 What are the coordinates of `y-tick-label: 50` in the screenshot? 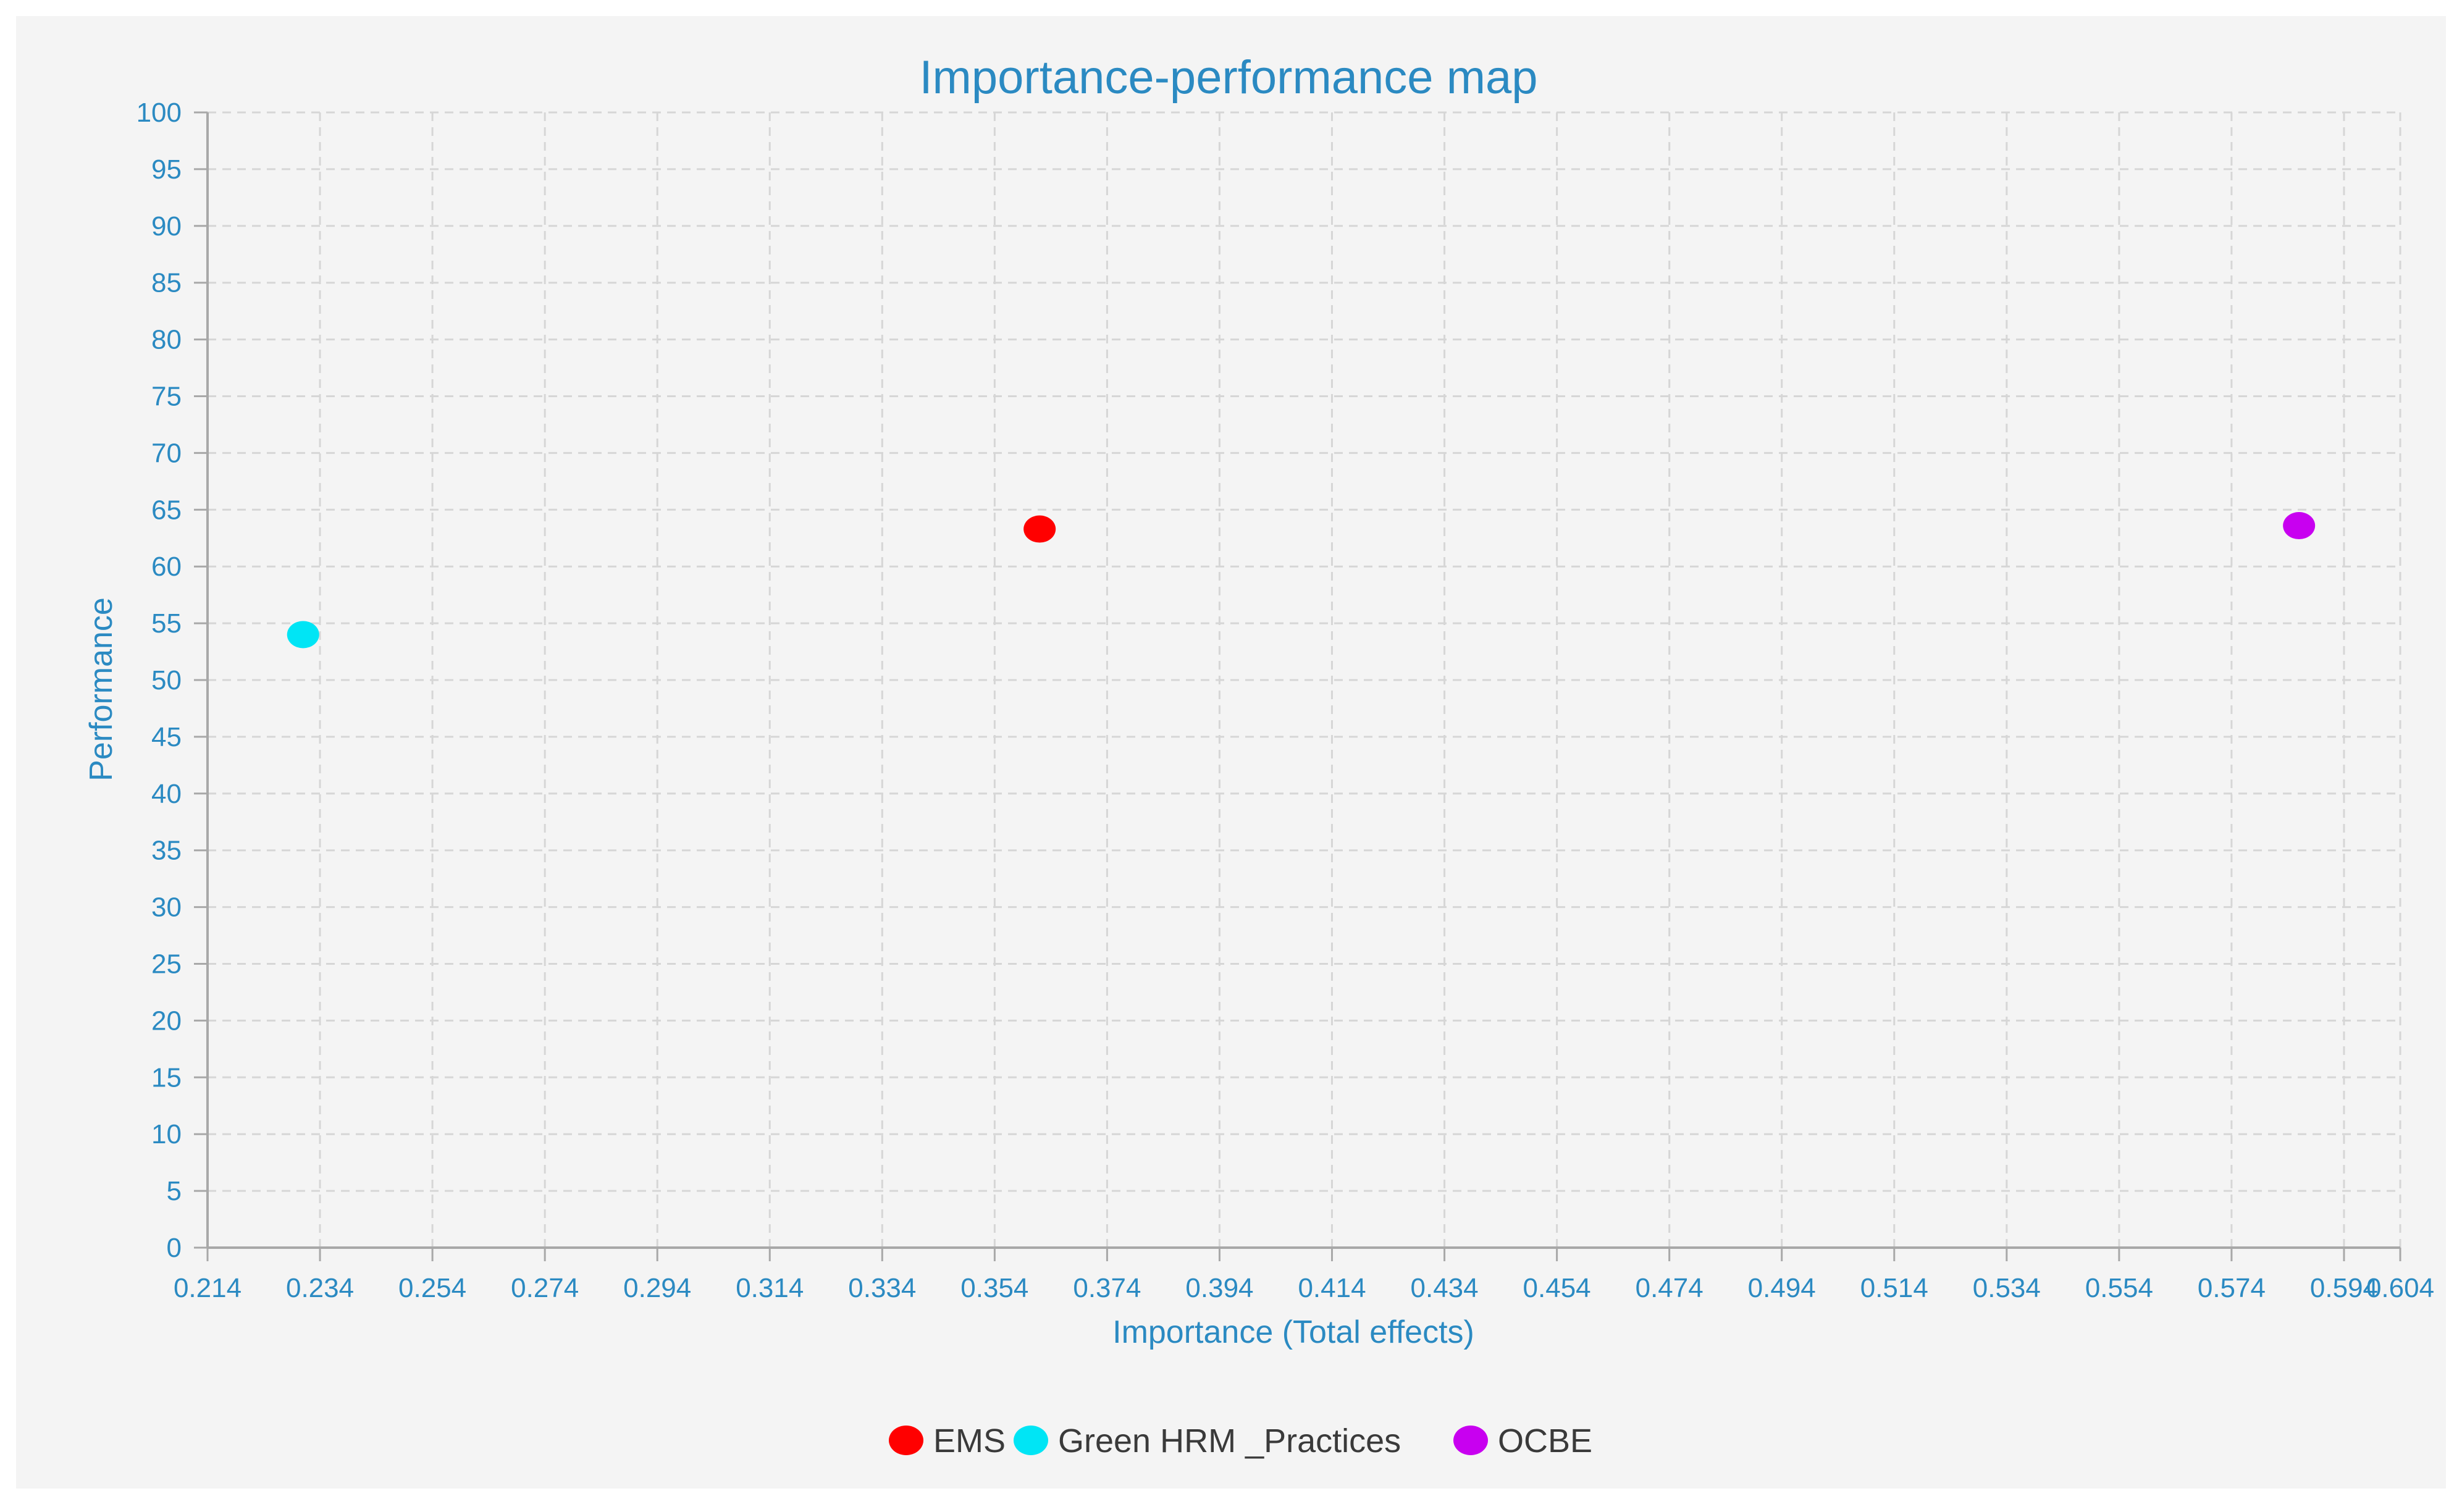 It's located at (166, 680).